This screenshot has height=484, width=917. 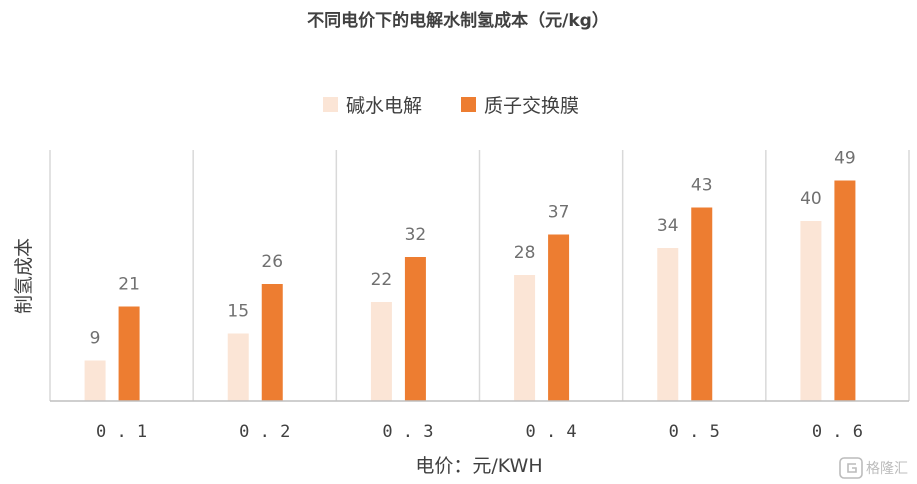 I want to click on y-axis-title: 制氢成本, so click(x=24, y=276).